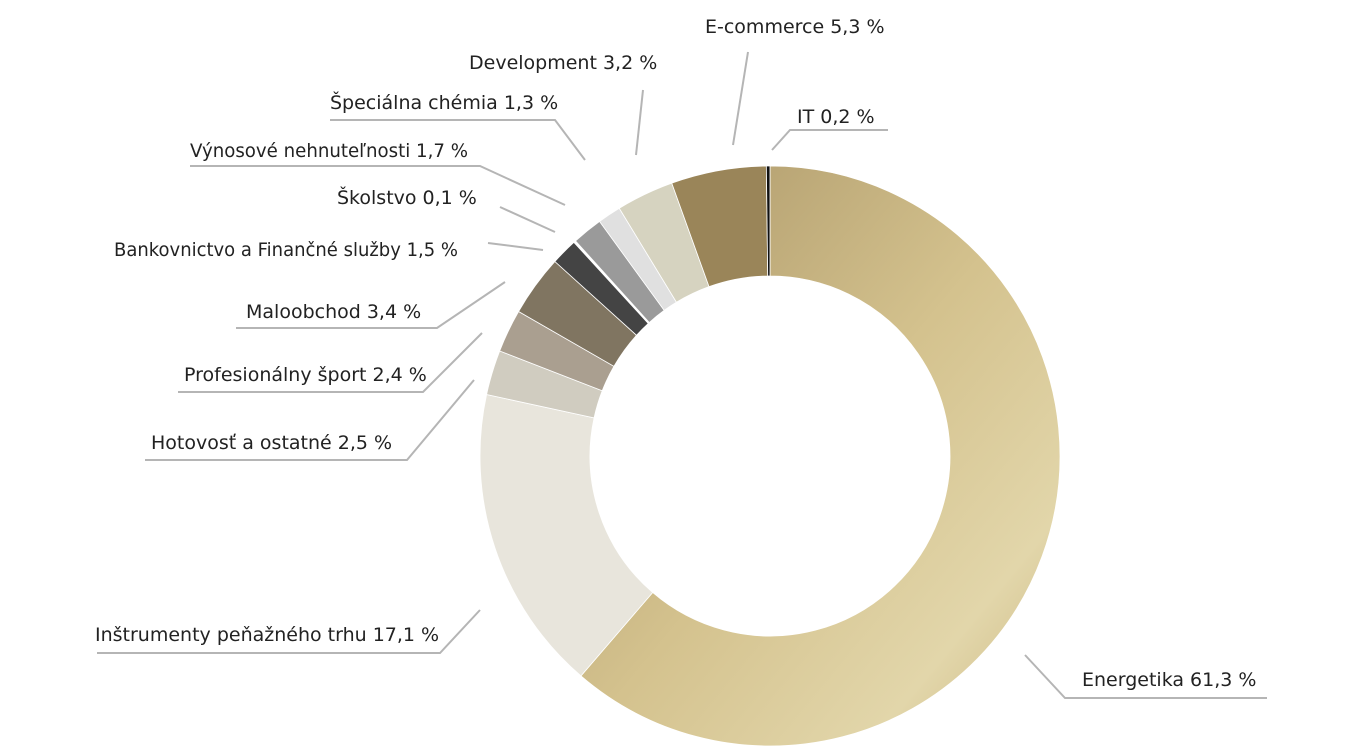  Describe the element at coordinates (563, 63) in the screenshot. I see `label-development: Development 3,2 %` at that location.